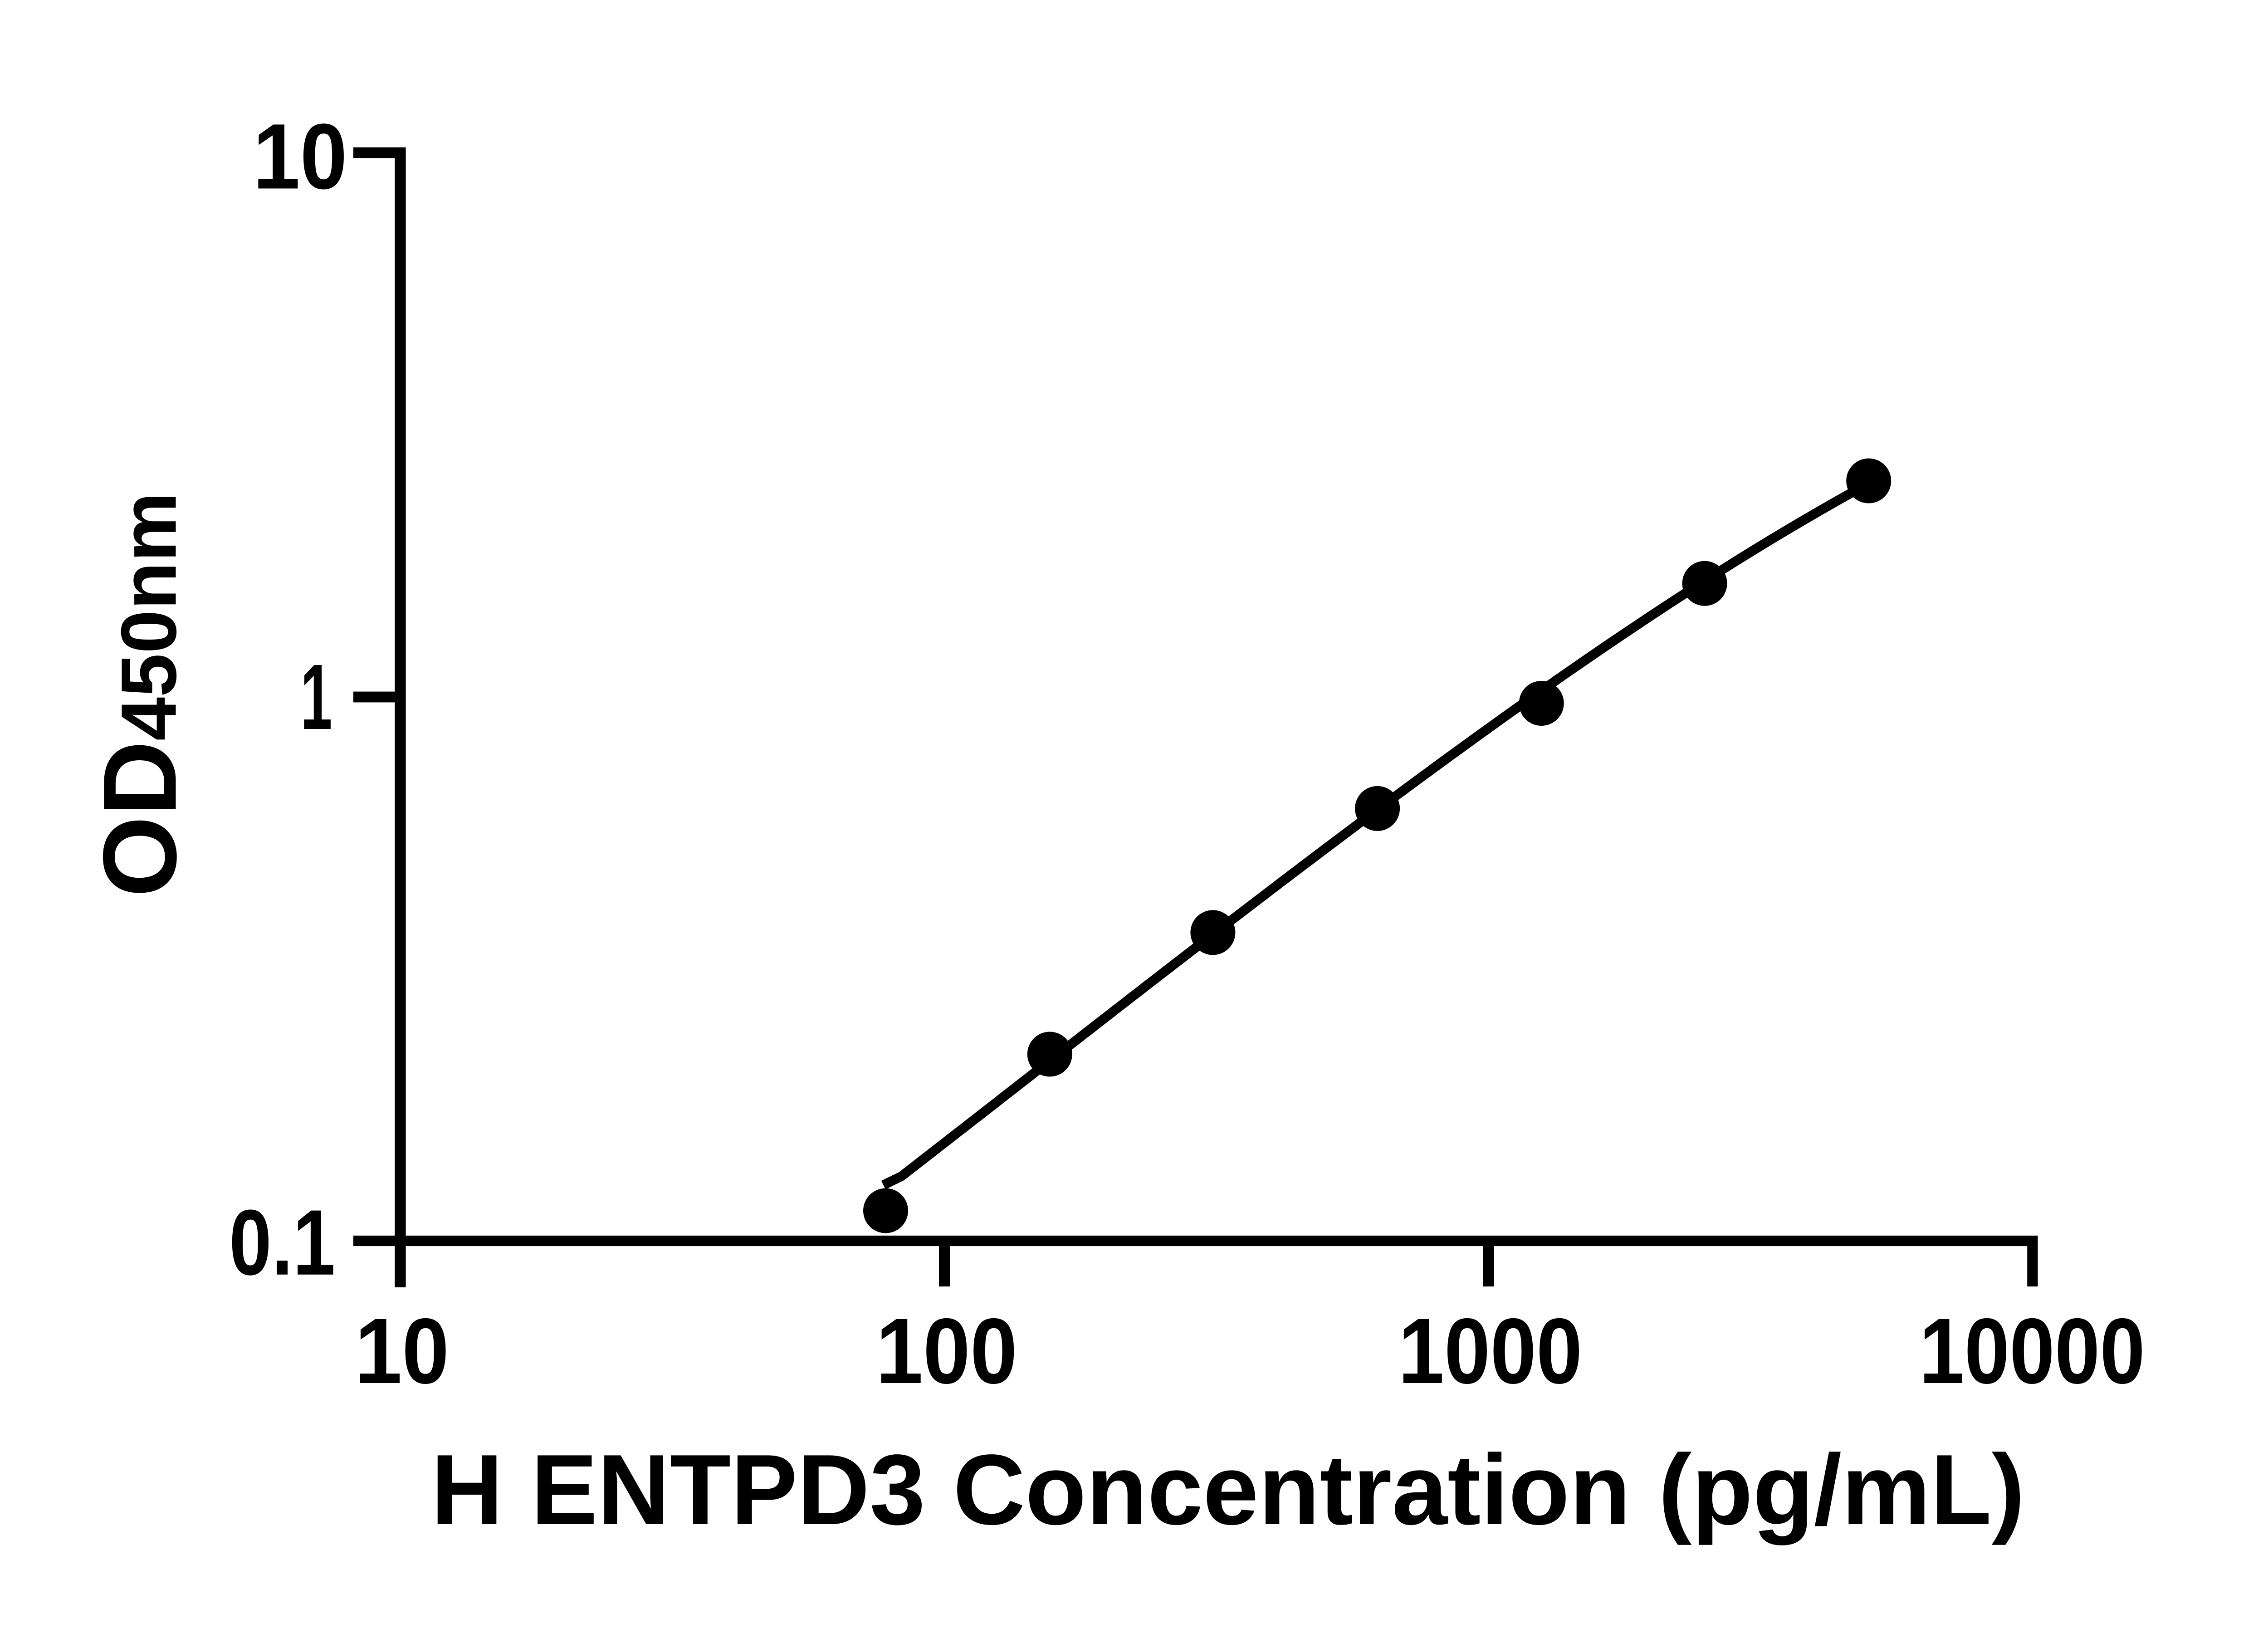 The height and width of the screenshot is (1633, 2268). Describe the element at coordinates (140, 694) in the screenshot. I see `svg-text: OD450nm` at that location.